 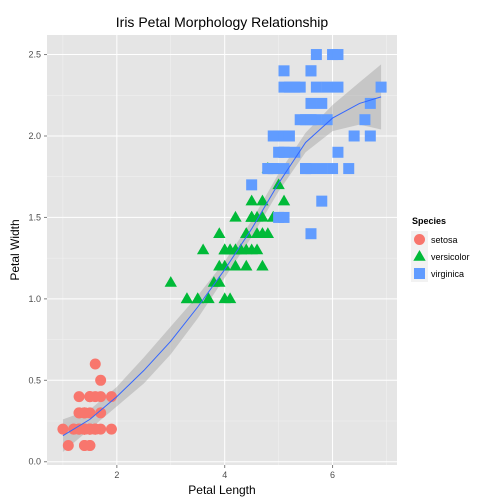 I want to click on y-tick-label-1: 0.5, so click(x=34, y=380).